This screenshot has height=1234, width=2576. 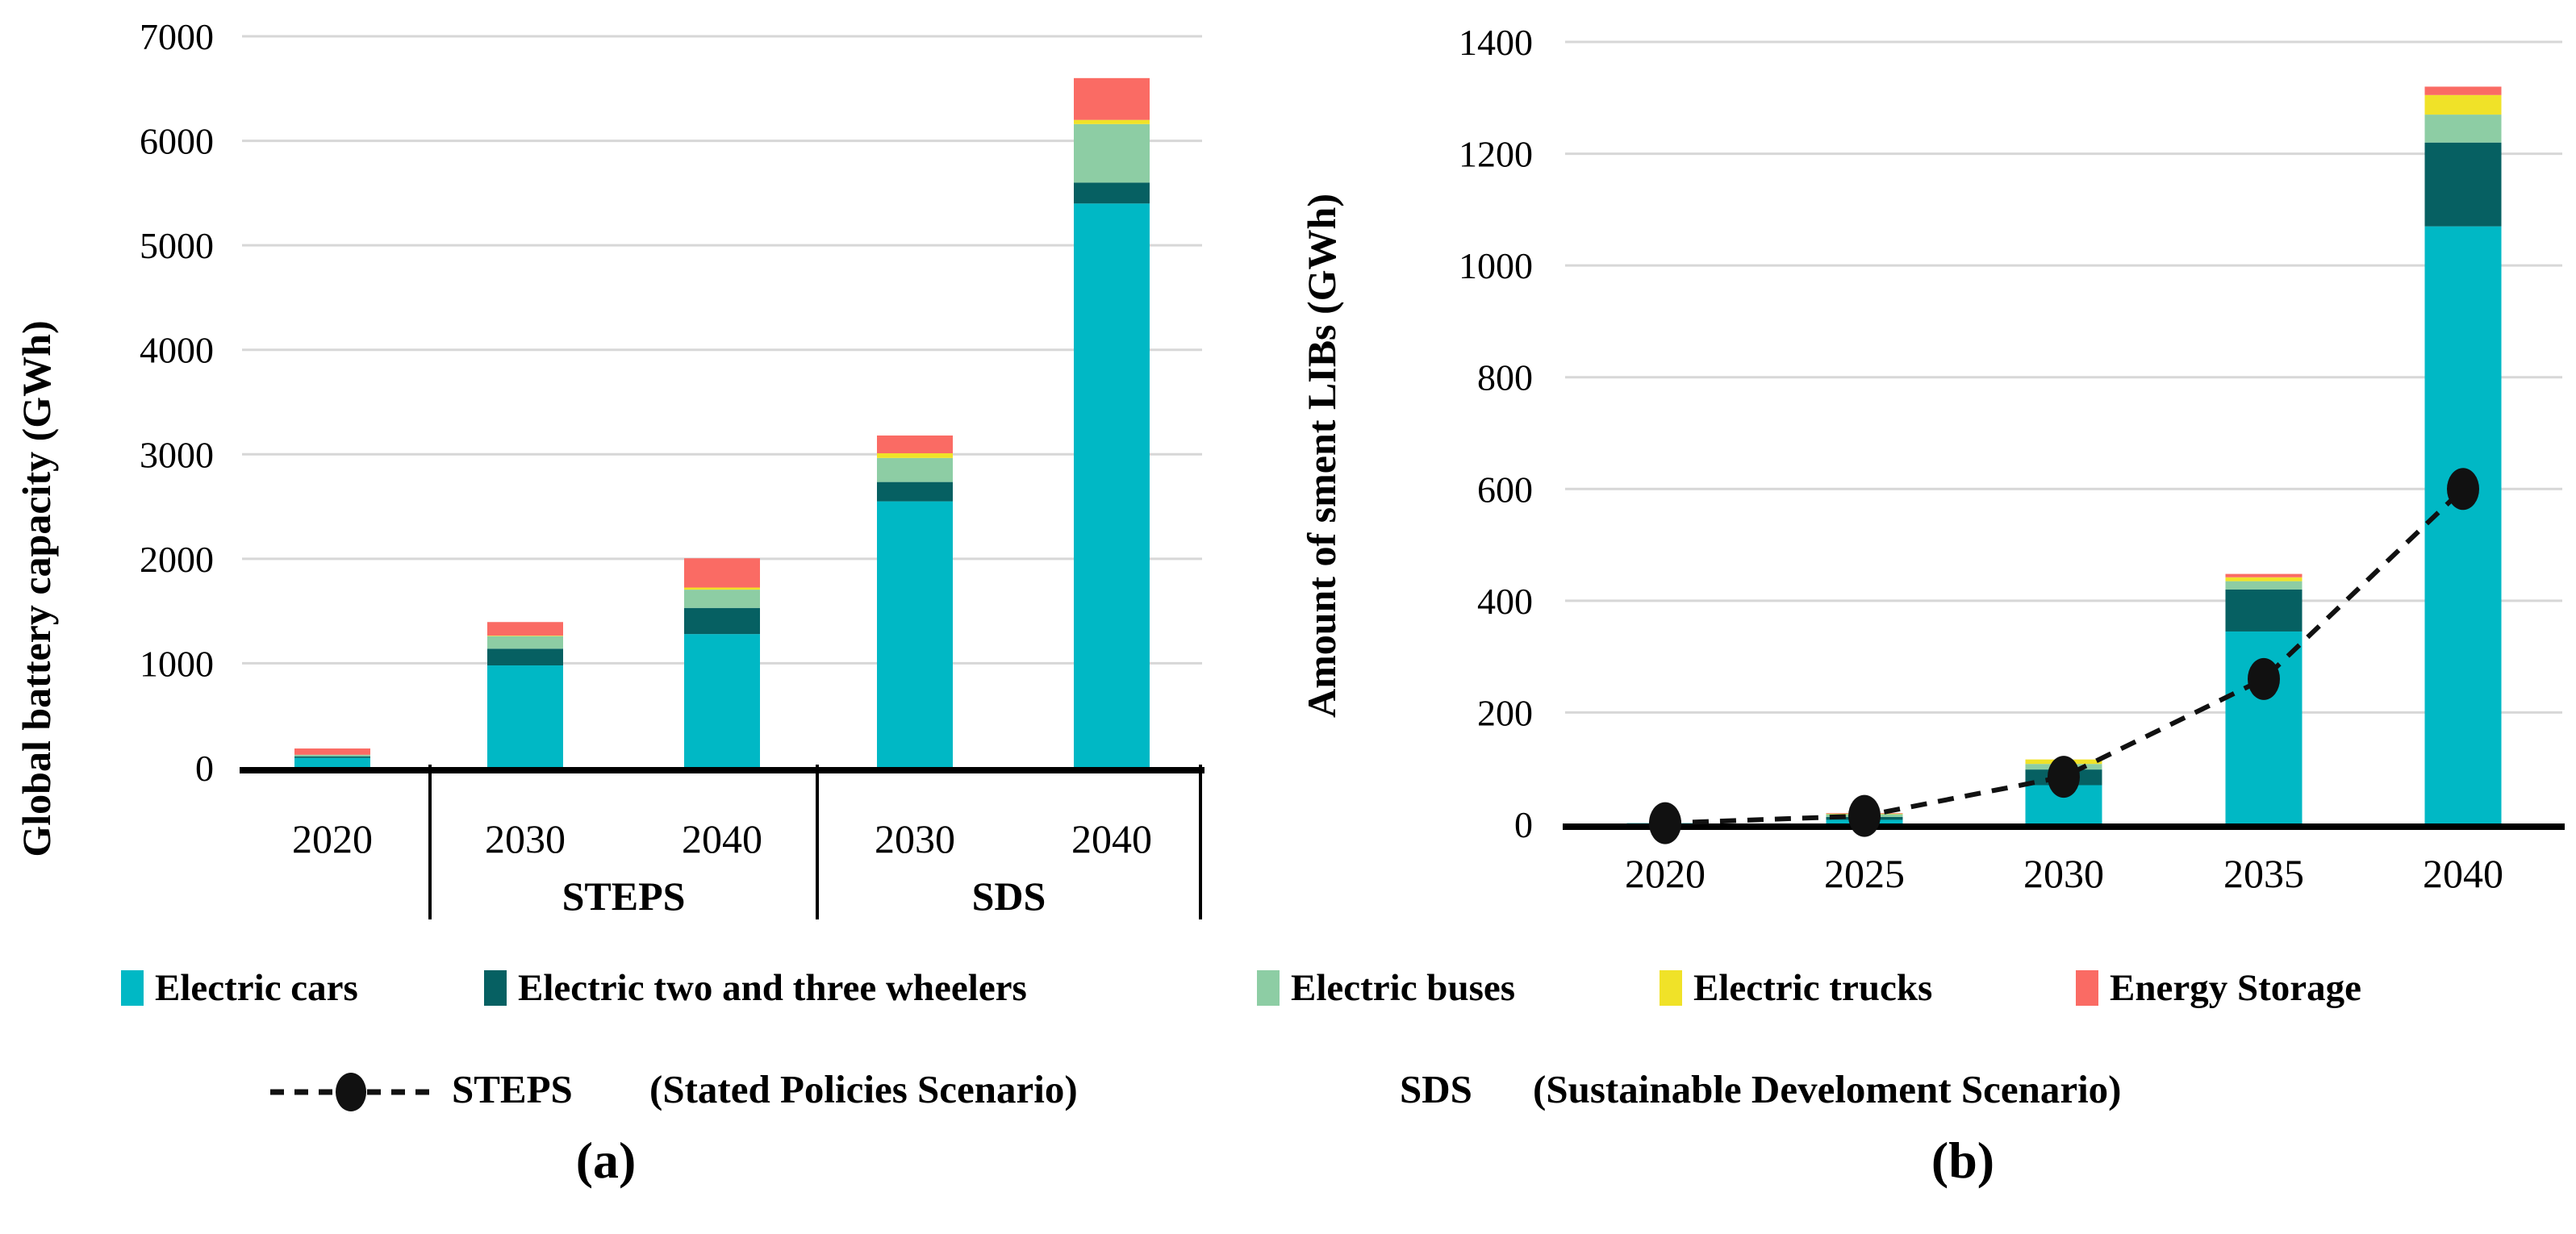 I want to click on y-tick-label: 400, so click(x=1505, y=601).